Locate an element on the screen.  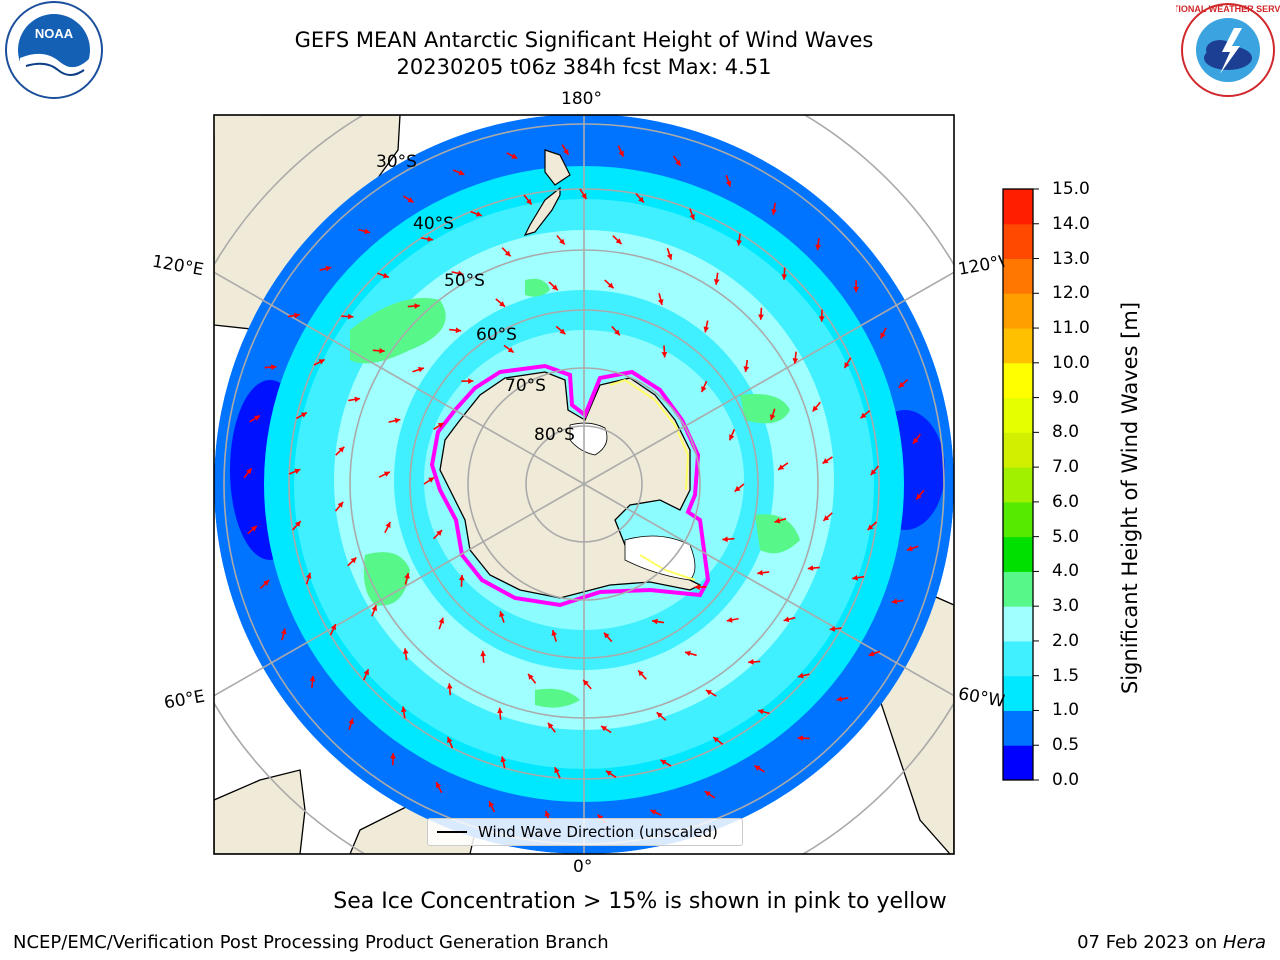
colorbar-tick-label: 7.0 is located at coordinates (1066, 467).